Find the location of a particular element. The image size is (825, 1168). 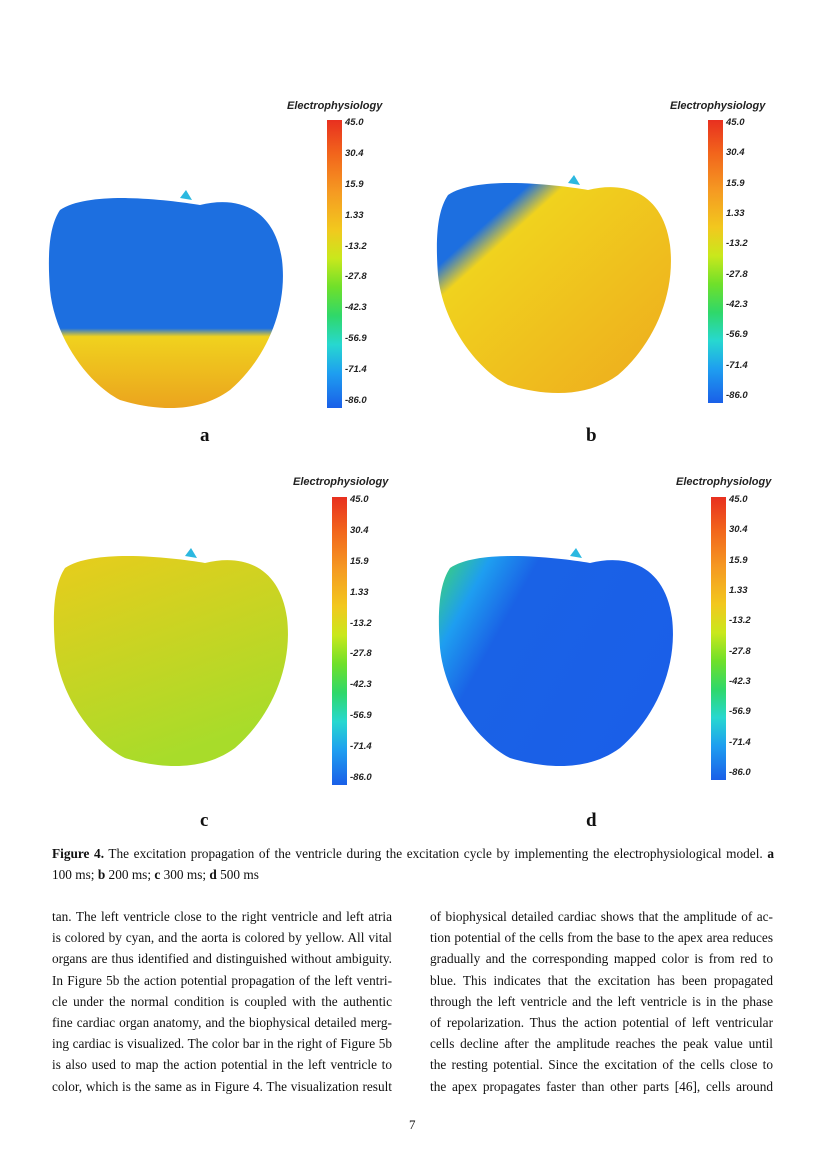

ventricle-render-a is located at coordinates (165, 299).